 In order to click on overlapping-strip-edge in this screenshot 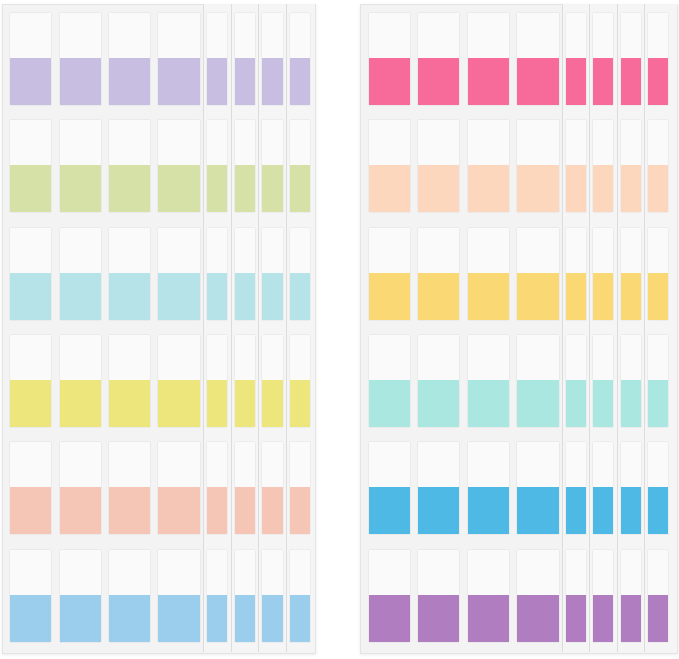, I will do `click(300, 328)`.